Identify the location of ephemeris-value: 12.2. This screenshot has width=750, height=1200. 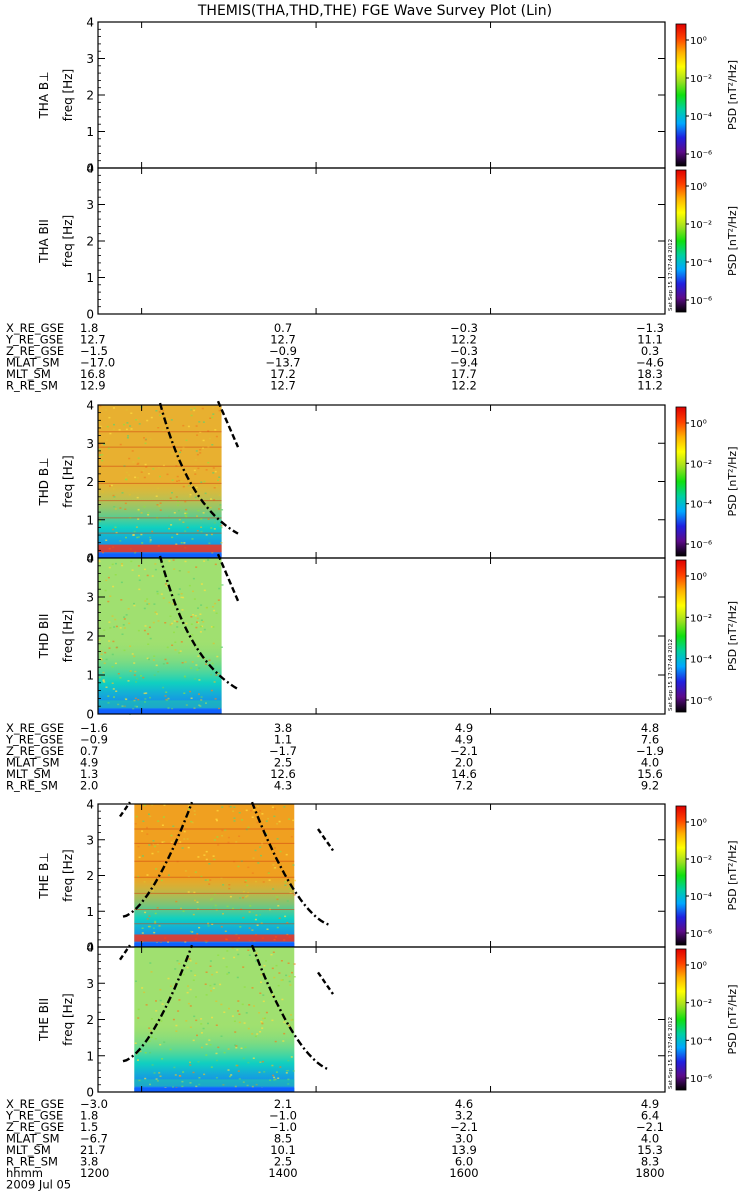
(464, 386).